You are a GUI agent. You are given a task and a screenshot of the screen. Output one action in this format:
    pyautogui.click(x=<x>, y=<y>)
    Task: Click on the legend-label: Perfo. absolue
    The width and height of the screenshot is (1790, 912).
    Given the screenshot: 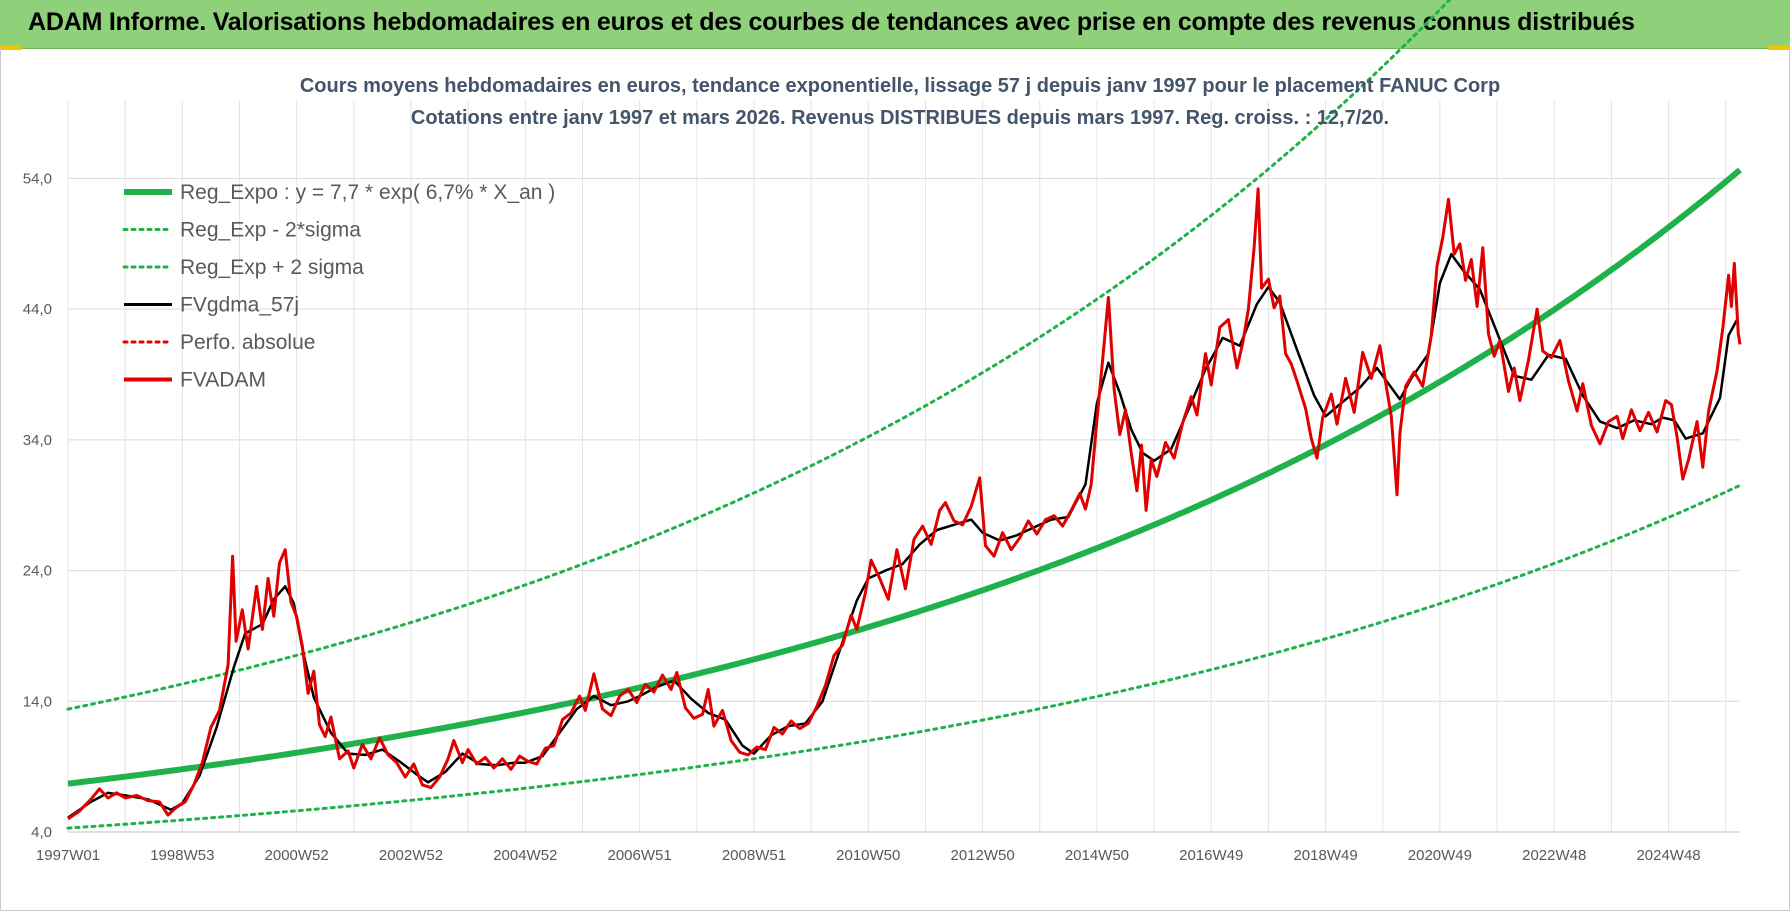 What is the action you would take?
    pyautogui.click(x=247, y=342)
    